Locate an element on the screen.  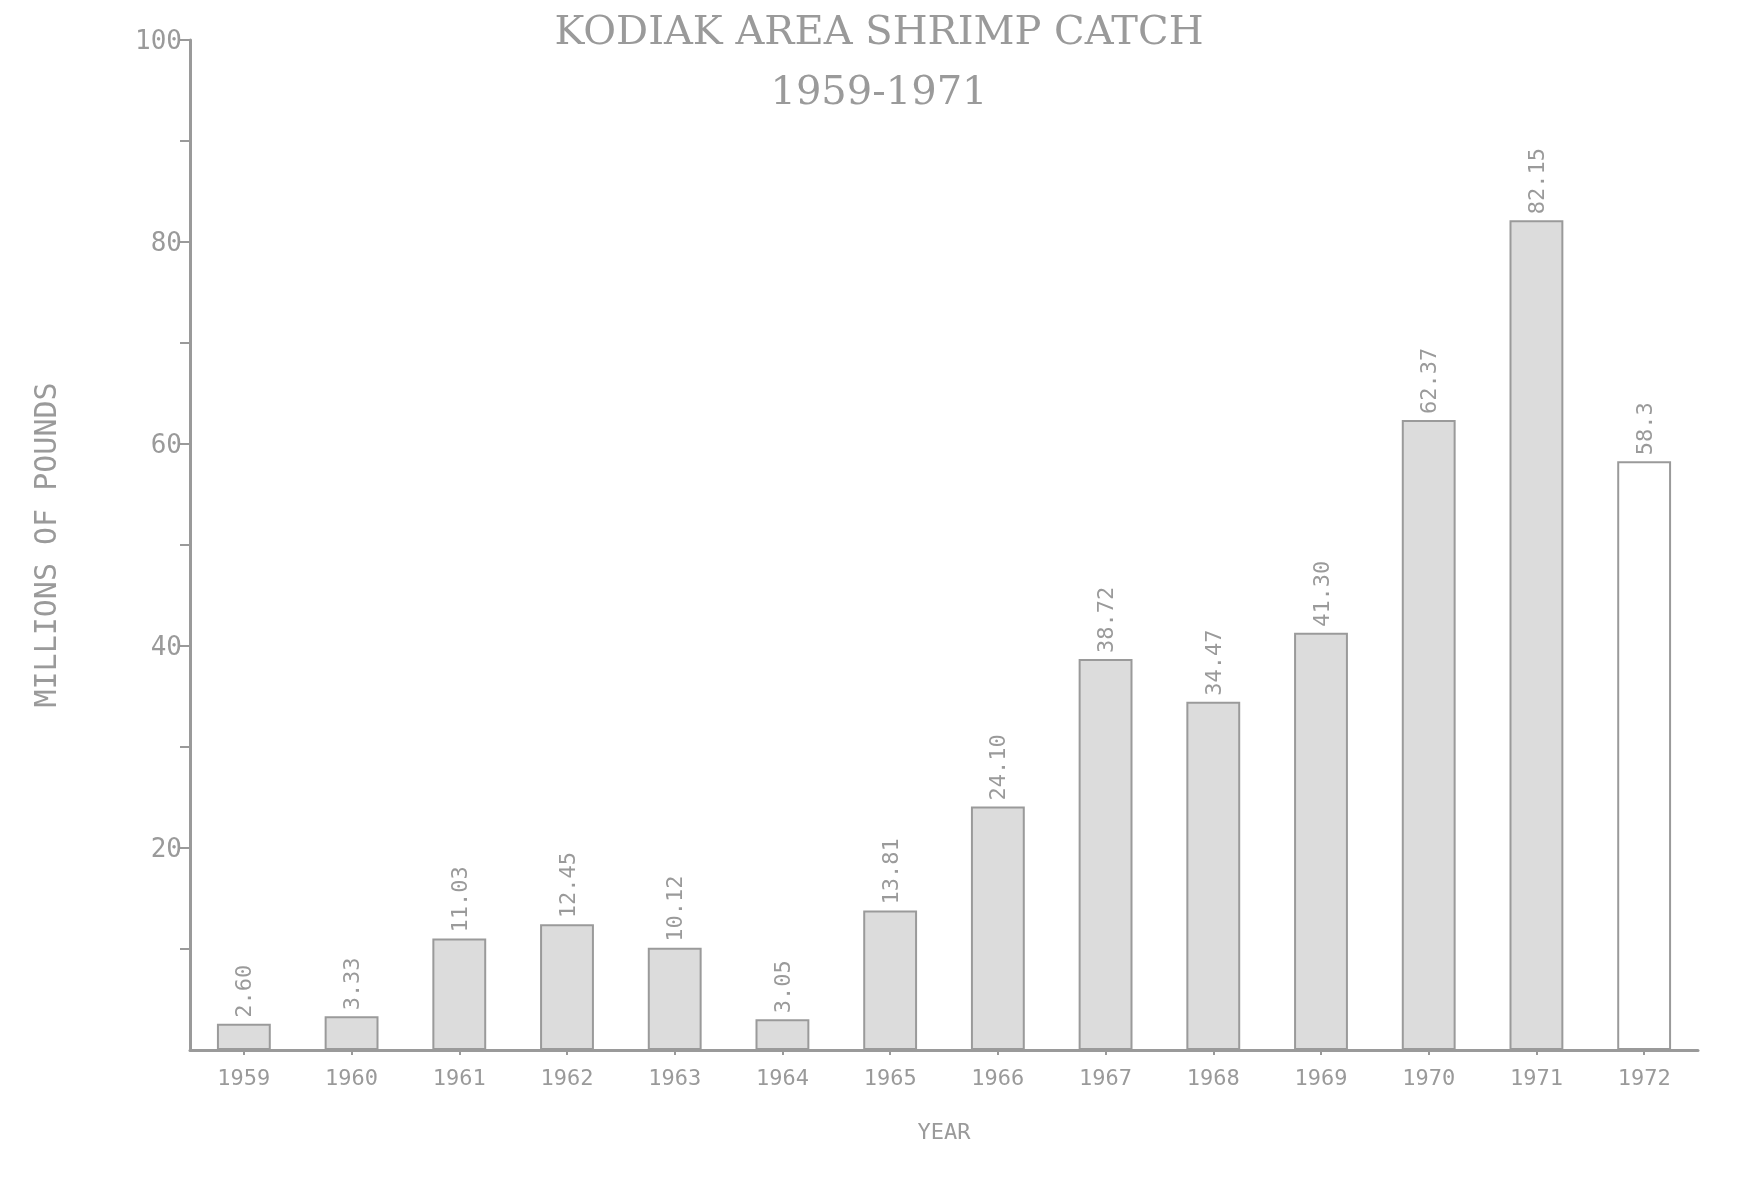
x-tick-label: 1960 is located at coordinates (352, 1077).